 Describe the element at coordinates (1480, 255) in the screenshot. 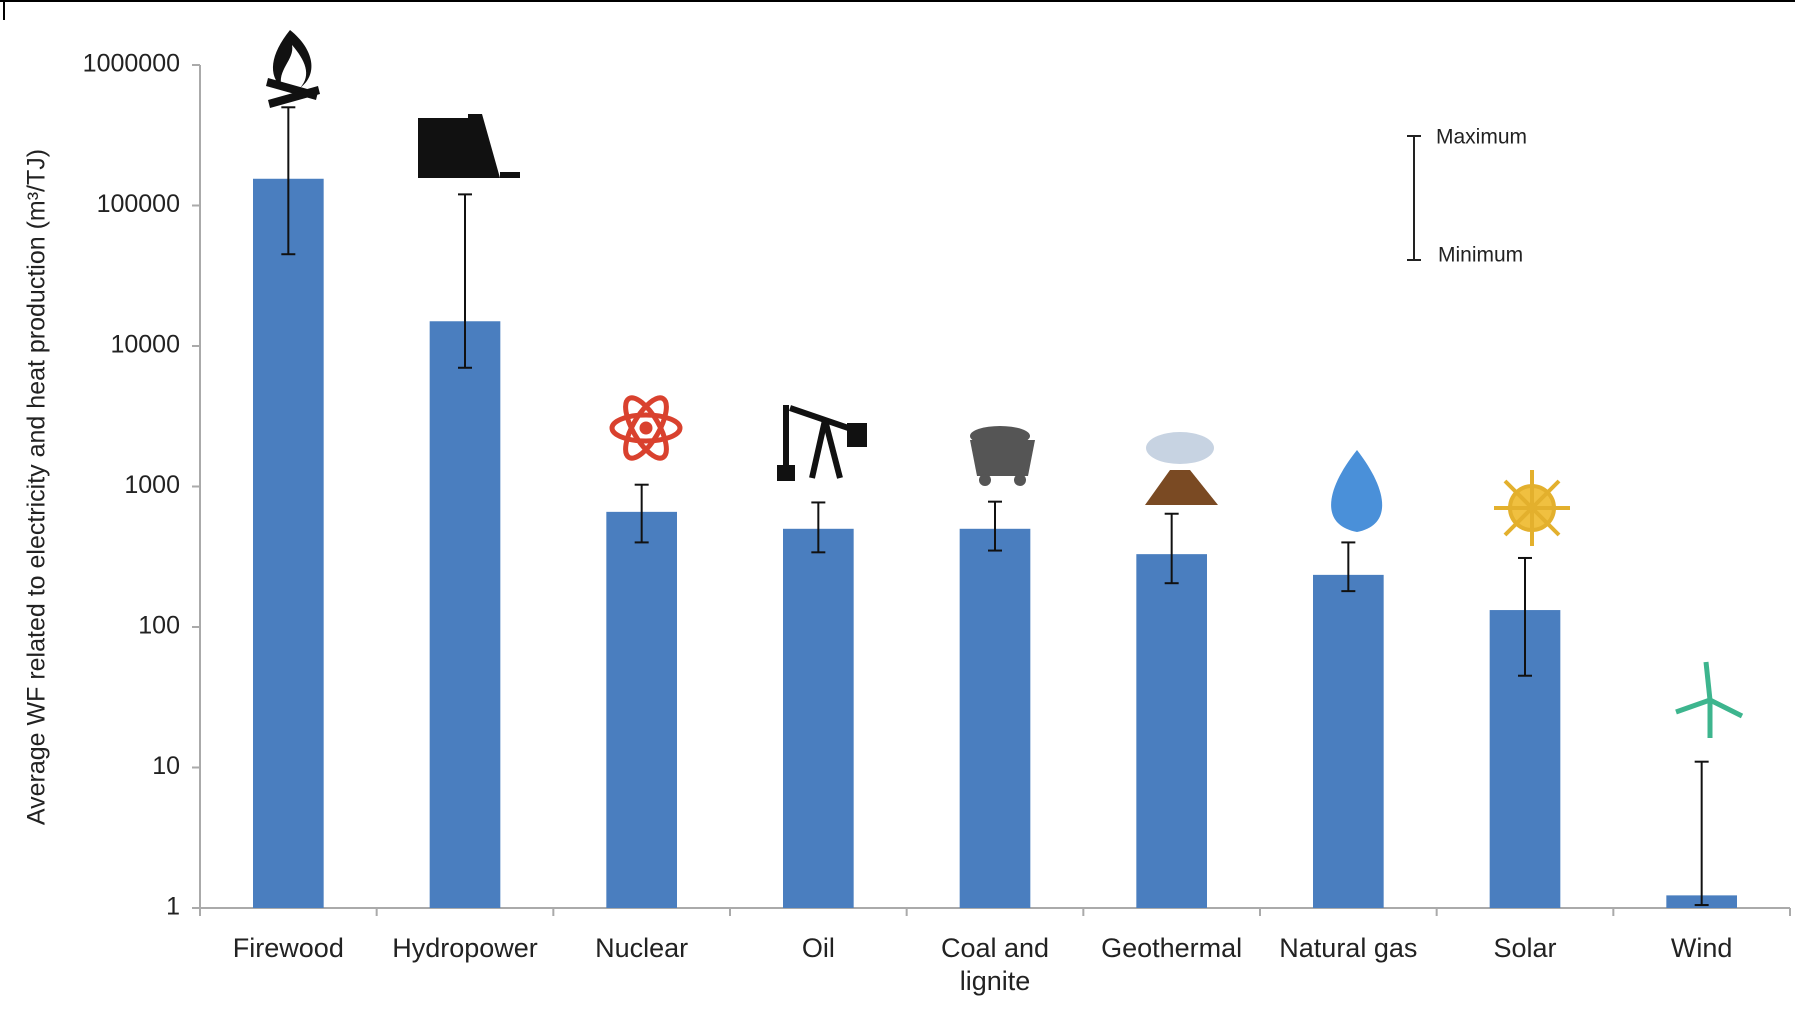

I see `legend-min: Minimum` at that location.